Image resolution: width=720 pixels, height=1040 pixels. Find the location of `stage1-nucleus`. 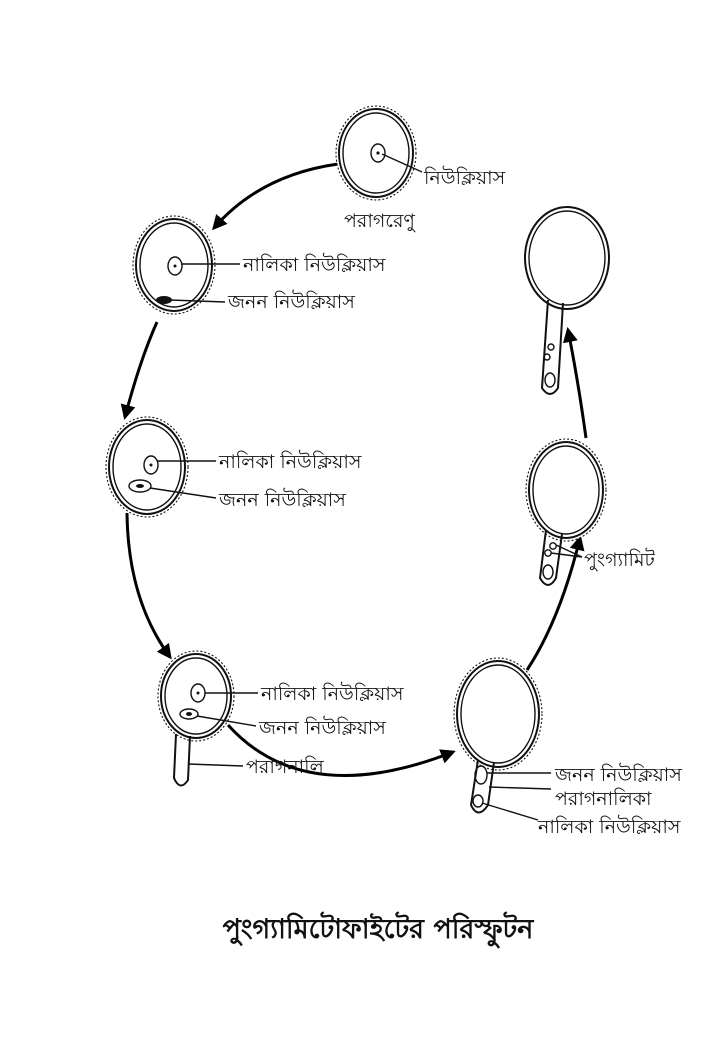

stage1-nucleus is located at coordinates (378, 153).